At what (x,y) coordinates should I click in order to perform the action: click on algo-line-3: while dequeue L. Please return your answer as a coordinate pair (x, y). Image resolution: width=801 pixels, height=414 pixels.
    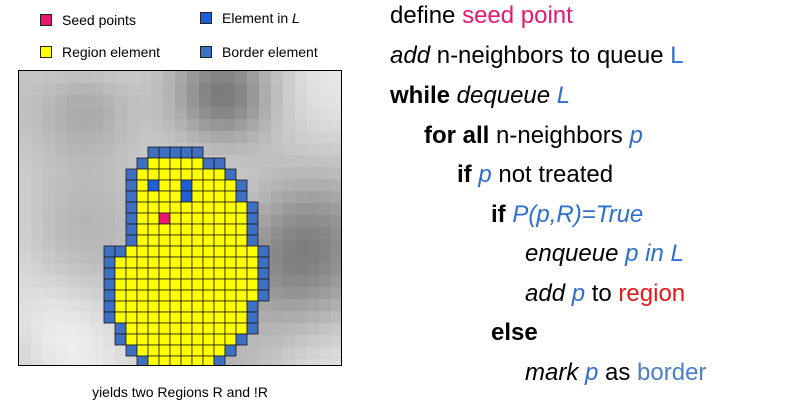
    Looking at the image, I should click on (480, 95).